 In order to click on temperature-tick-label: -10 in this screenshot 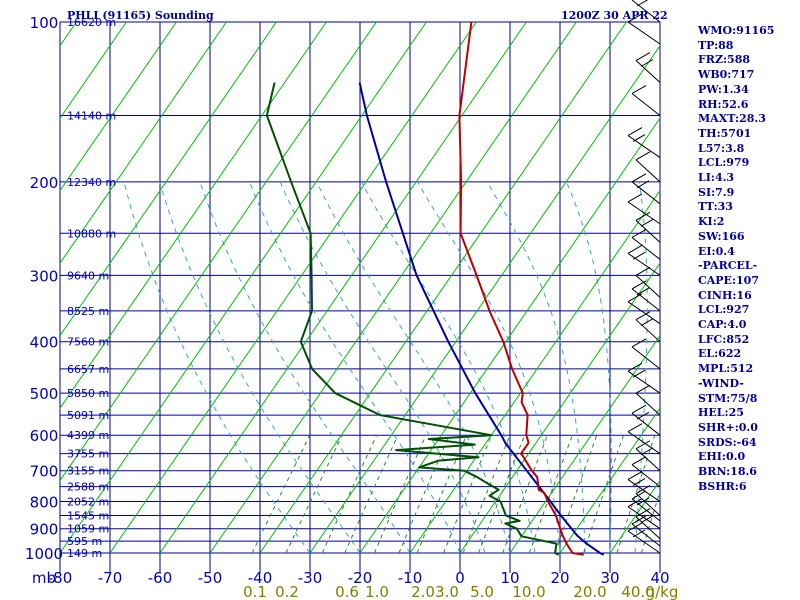, I will do `click(410, 578)`.